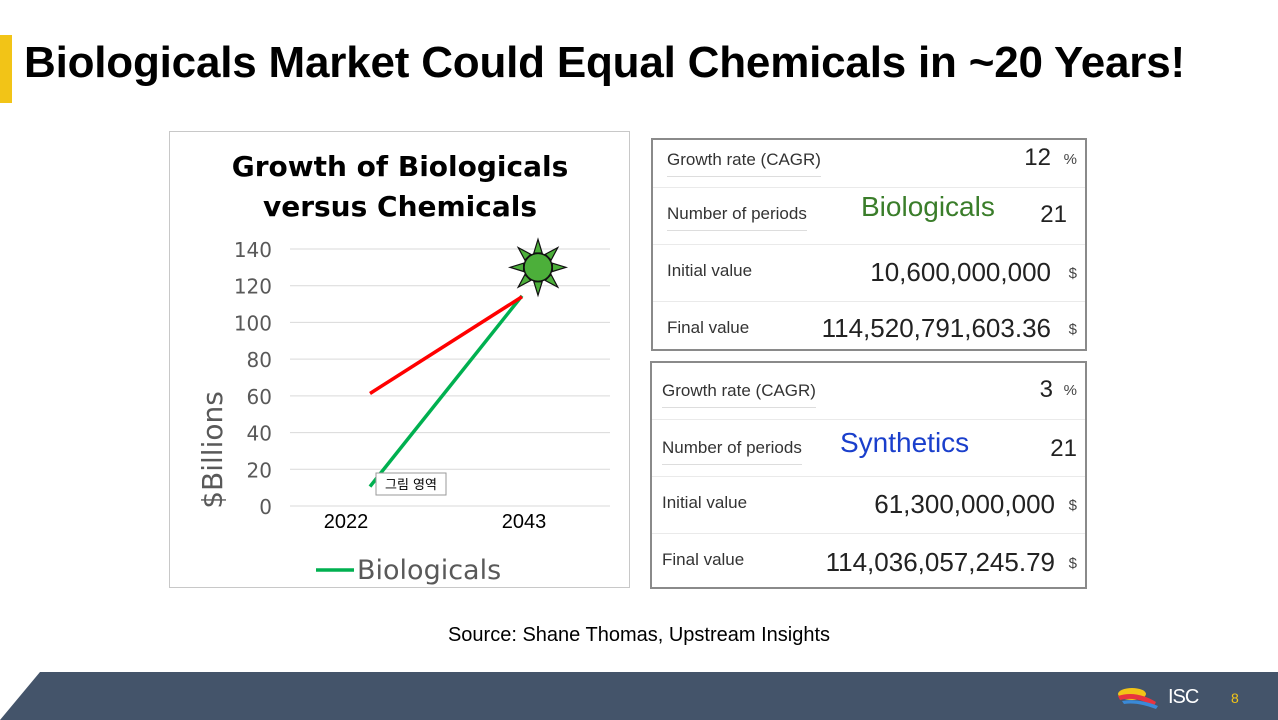 This screenshot has width=1278, height=720. Describe the element at coordinates (960, 272) in the screenshot. I see `initial-value: 10,600,000,000` at that location.